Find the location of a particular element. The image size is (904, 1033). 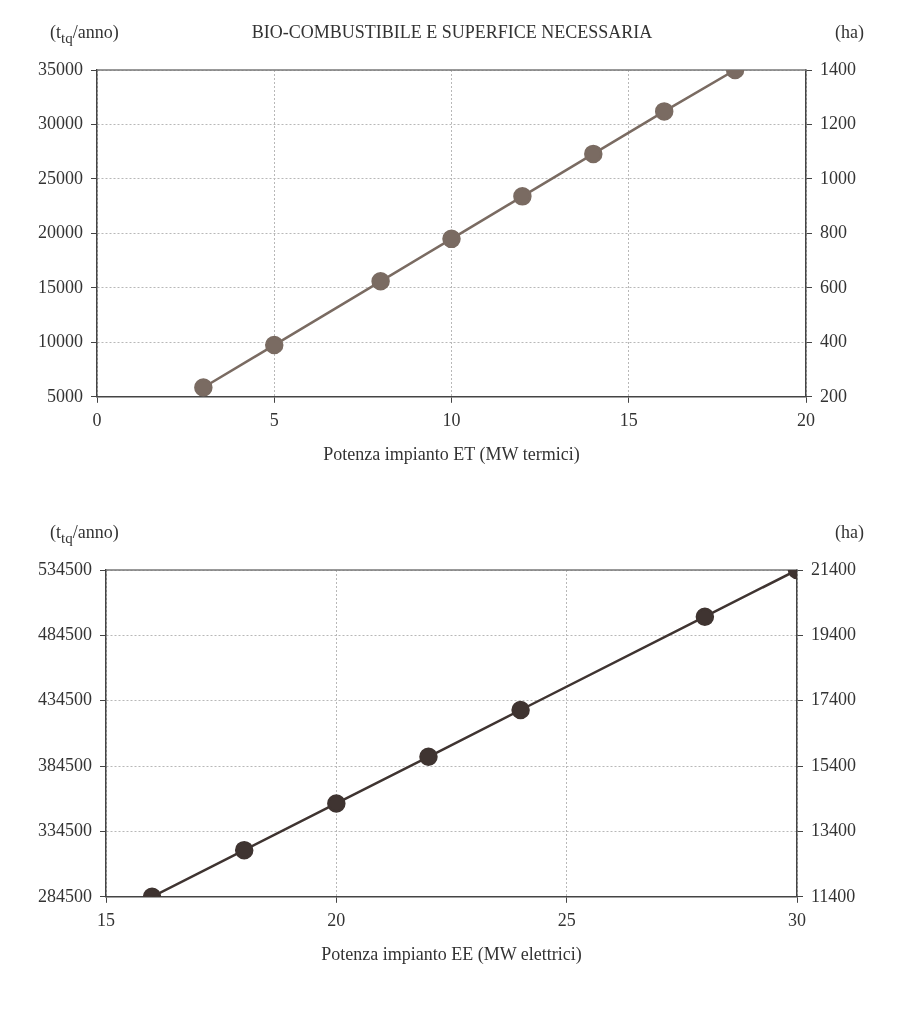

y-tick-label: 30000 is located at coordinates (60, 123).